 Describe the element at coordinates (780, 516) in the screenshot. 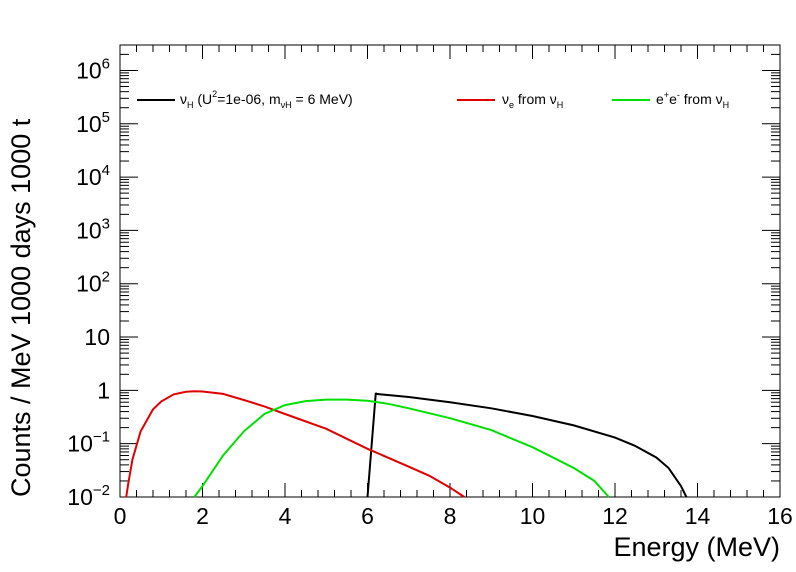

I see `x-tick-label: 16` at that location.